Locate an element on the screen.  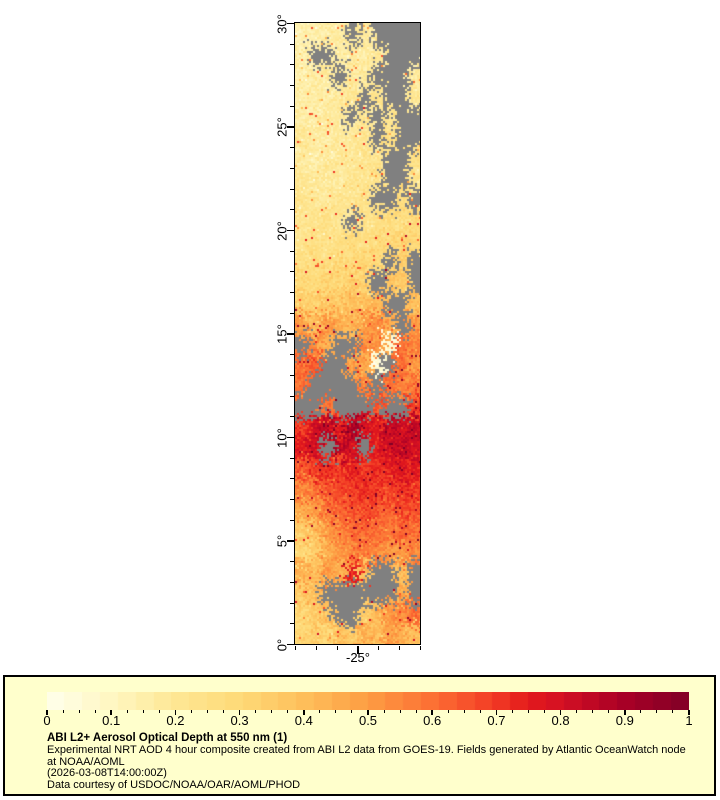
colorbar-tick-label: 0.6 is located at coordinates (432, 720).